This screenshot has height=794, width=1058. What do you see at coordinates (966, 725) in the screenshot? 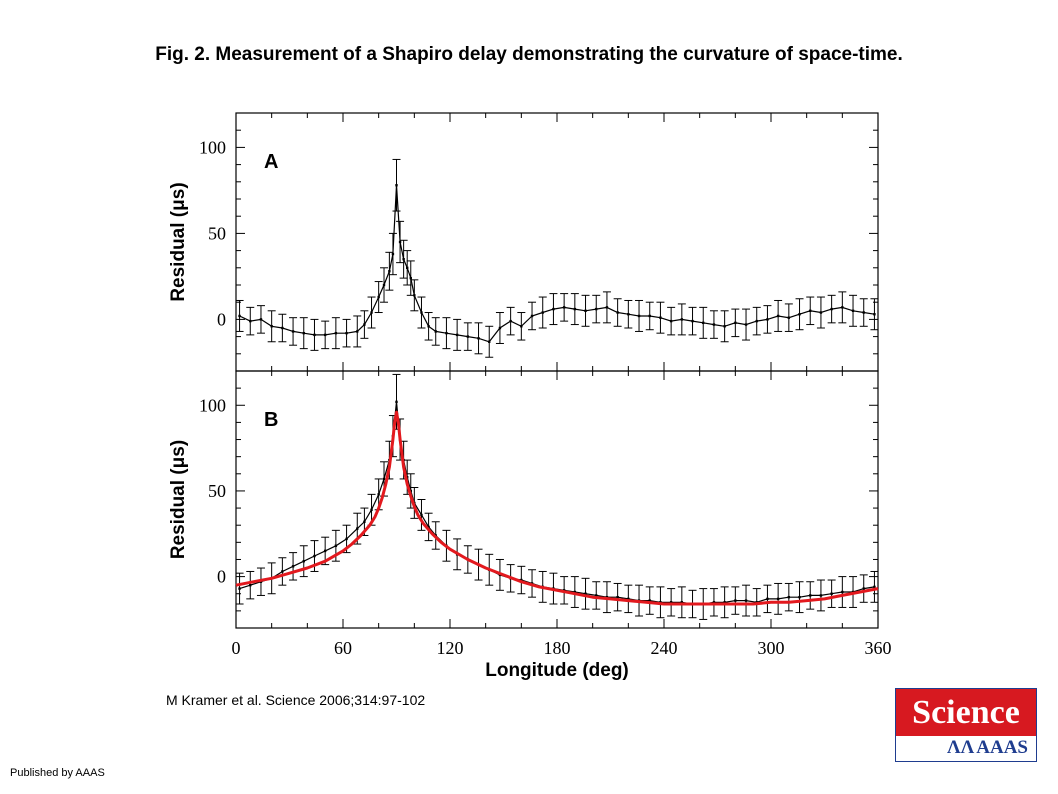
I see `science-logo: Science ΛΛ AAAS` at bounding box center [966, 725].